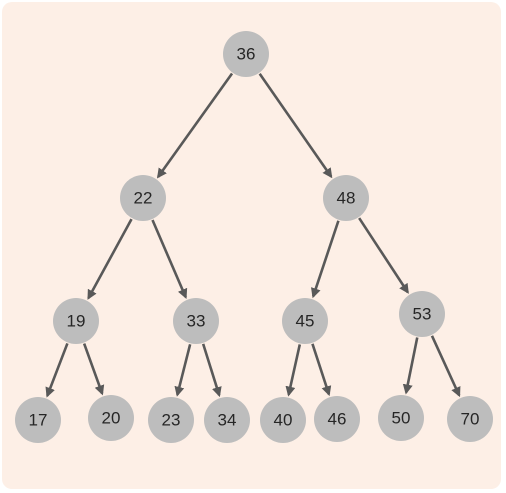 Image resolution: width=506 pixels, height=493 pixels. I want to click on node-label: 40, so click(283, 420).